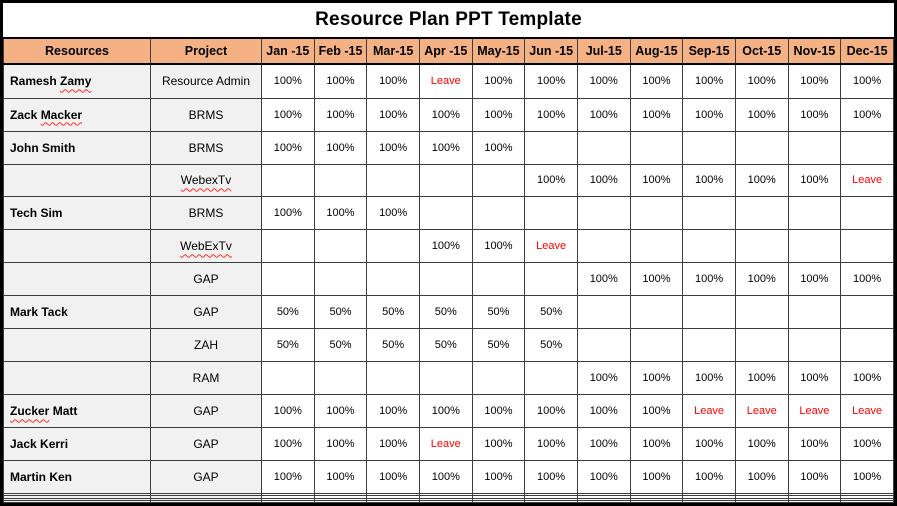 This screenshot has height=506, width=897. I want to click on table-row: John Smith BRMS 100% 100% 100% 100% 100%, so click(448, 147).